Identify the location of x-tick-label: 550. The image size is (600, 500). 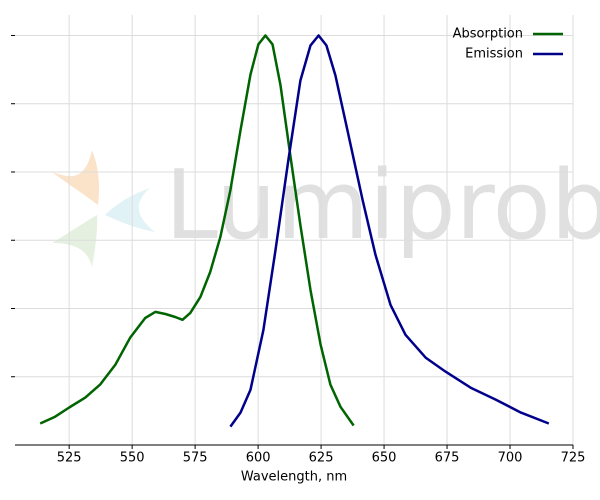
(132, 458).